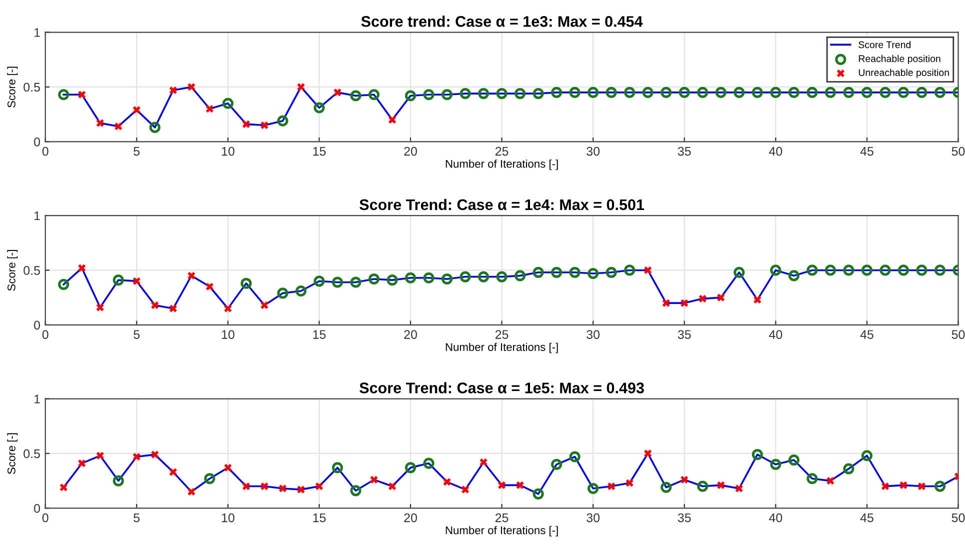 This screenshot has height=547, width=965. What do you see at coordinates (903, 73) in the screenshot?
I see `legend-label: Unreachable position` at bounding box center [903, 73].